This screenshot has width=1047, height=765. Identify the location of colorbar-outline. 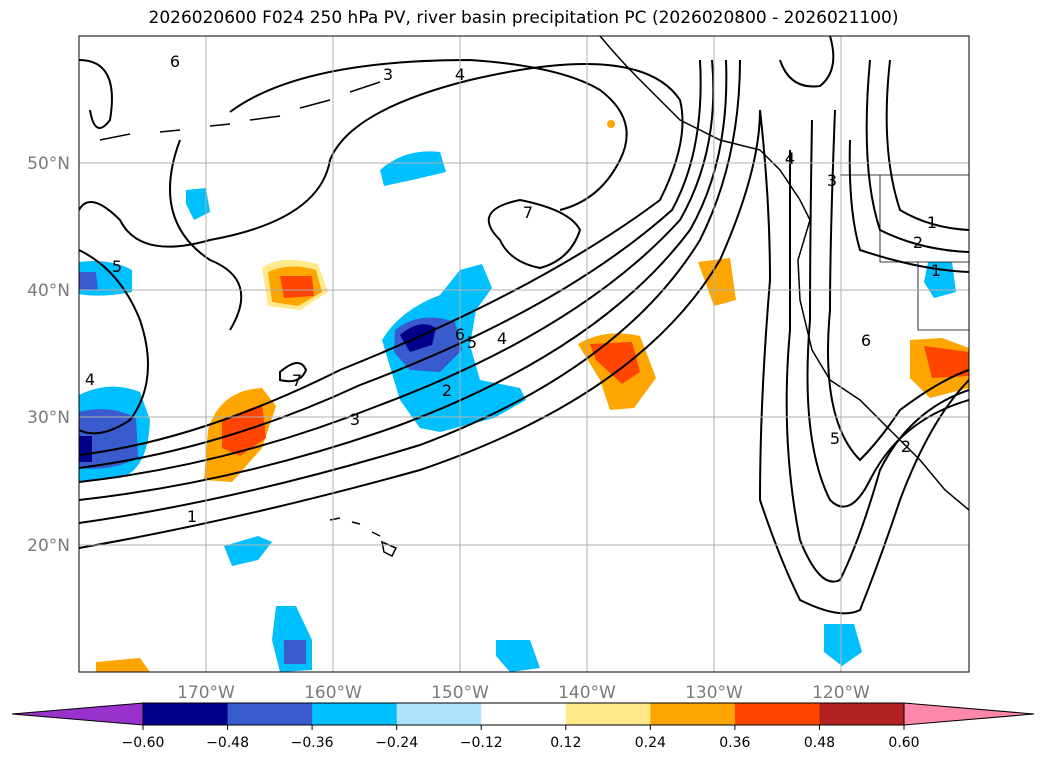
(523, 714).